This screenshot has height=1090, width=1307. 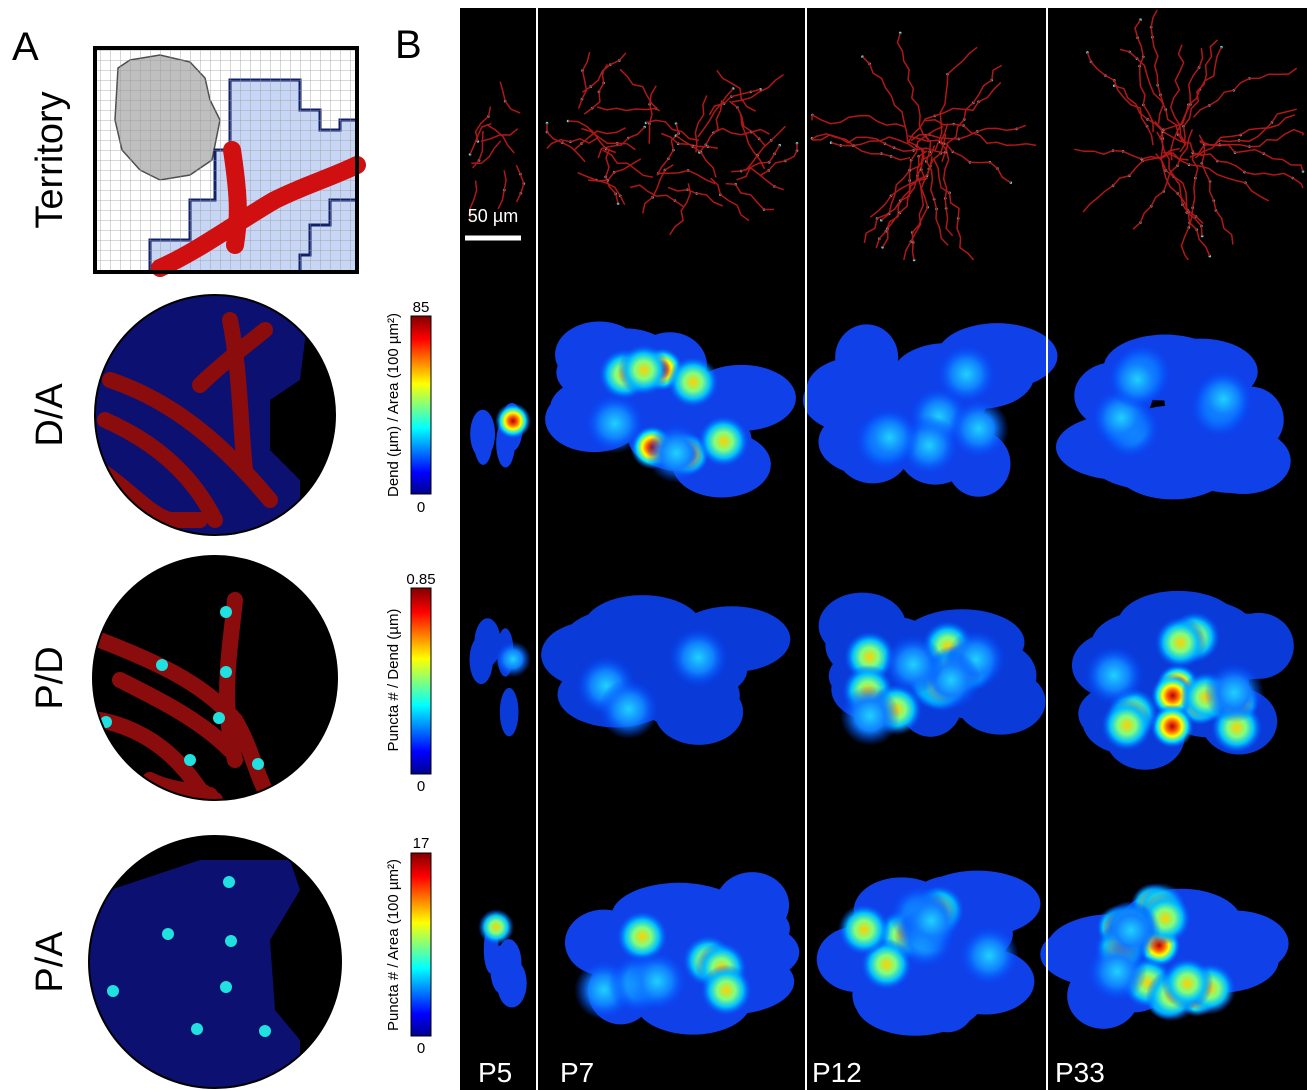 What do you see at coordinates (50, 677) in the screenshot?
I see `row-label: P/D` at bounding box center [50, 677].